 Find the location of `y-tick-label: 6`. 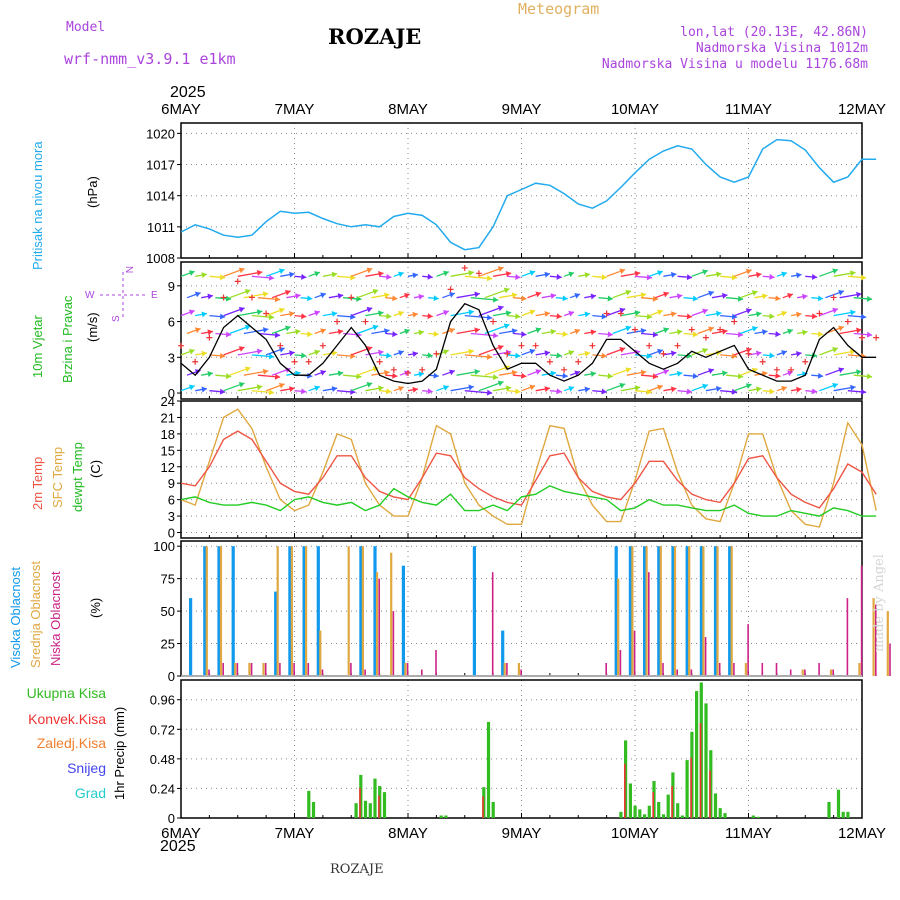

y-tick-label: 6 is located at coordinates (171, 322).